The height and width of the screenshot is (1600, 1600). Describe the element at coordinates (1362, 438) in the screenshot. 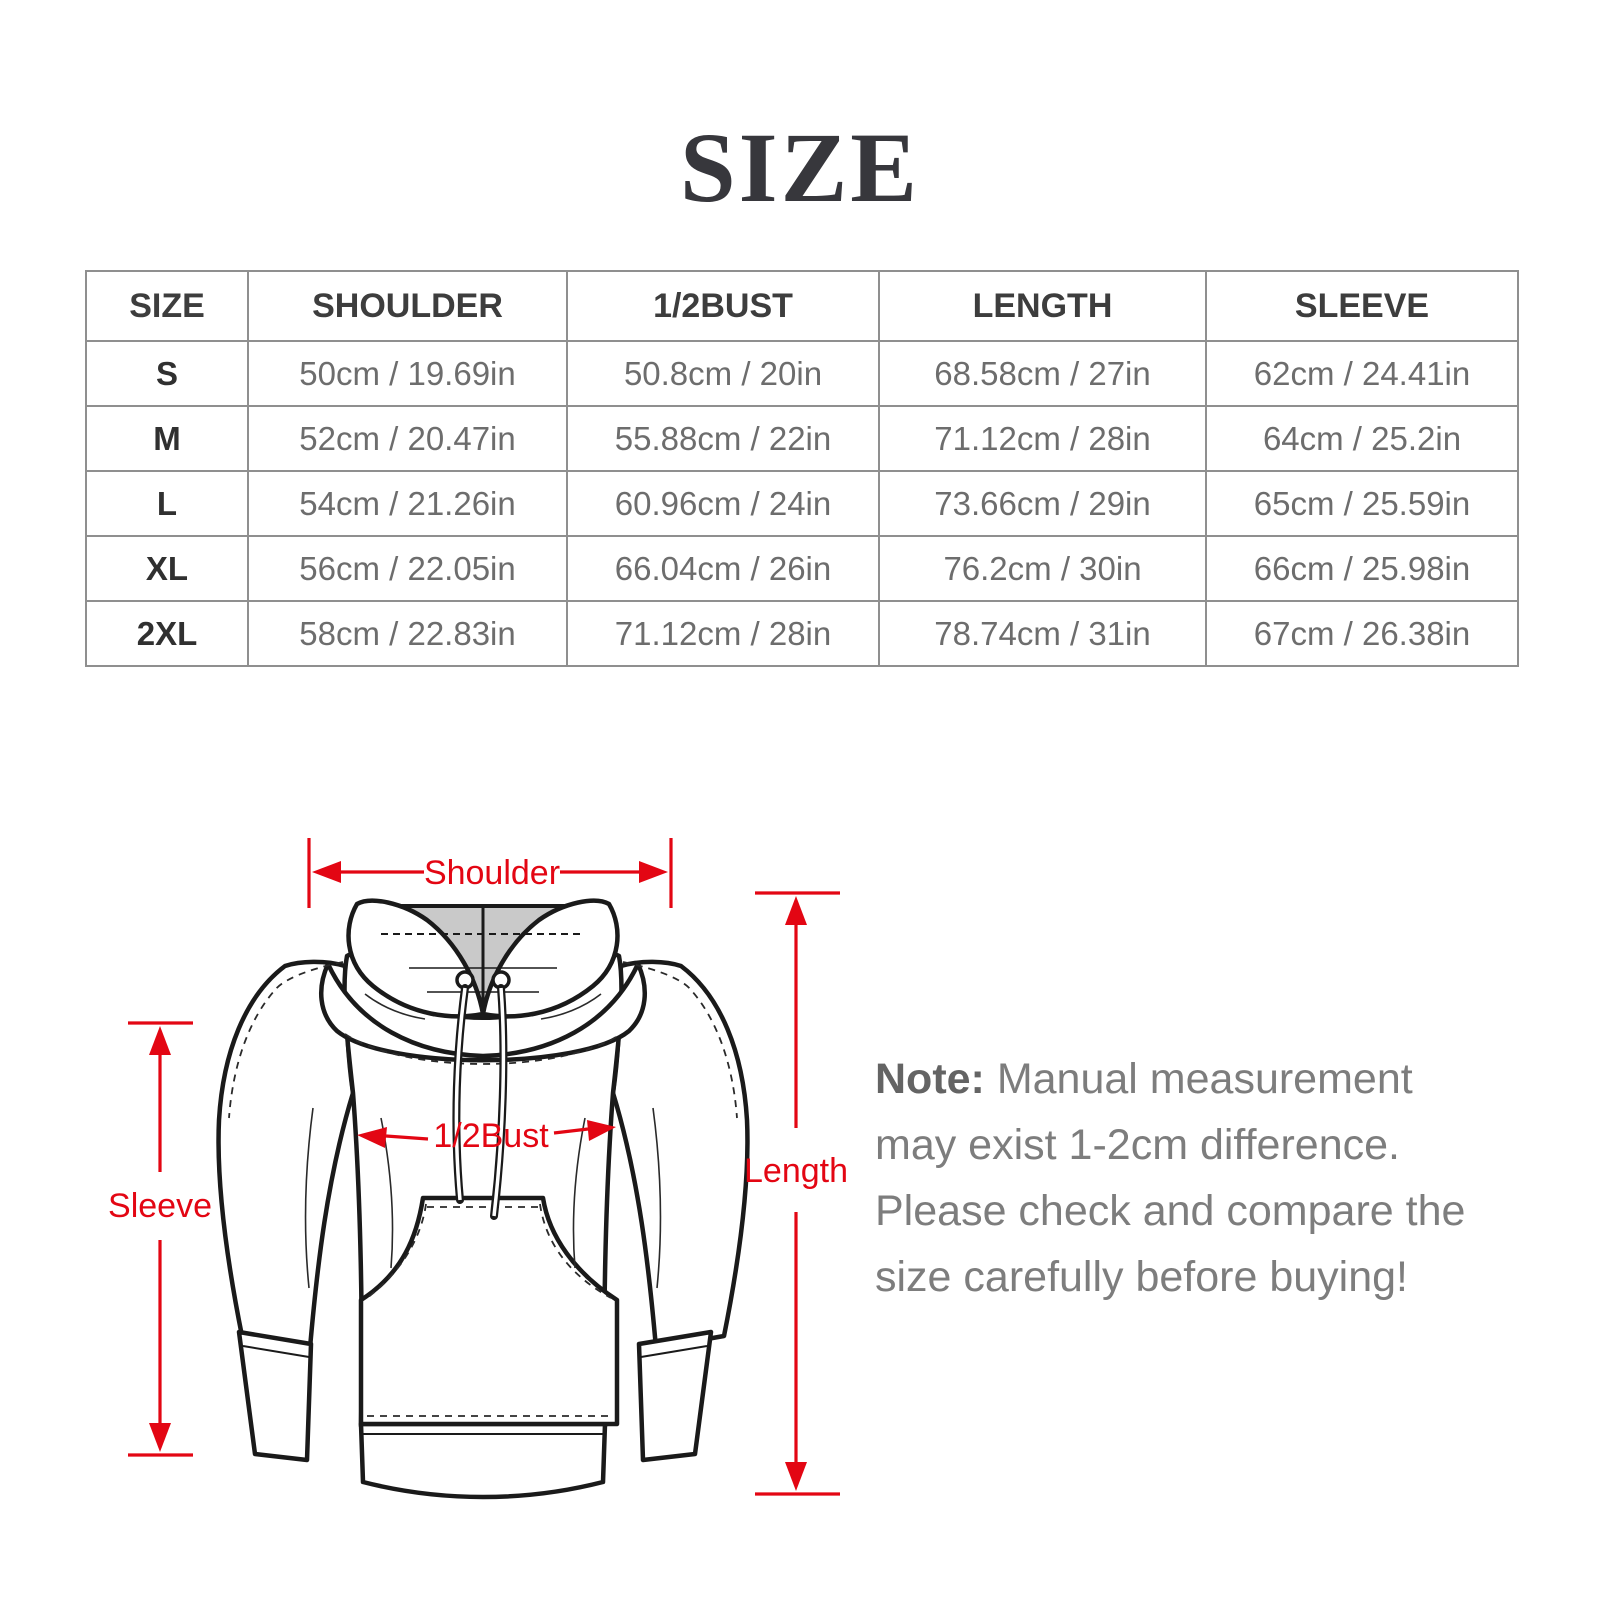

I see `measurement-cell: 64cm / 25.2in` at that location.